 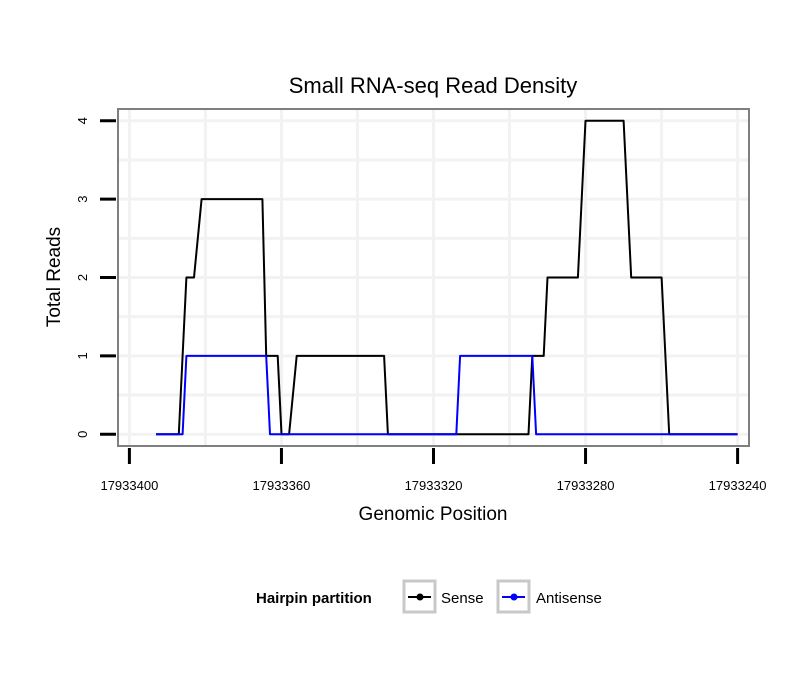 What do you see at coordinates (514, 597) in the screenshot?
I see `legend-key-antisense-dot` at bounding box center [514, 597].